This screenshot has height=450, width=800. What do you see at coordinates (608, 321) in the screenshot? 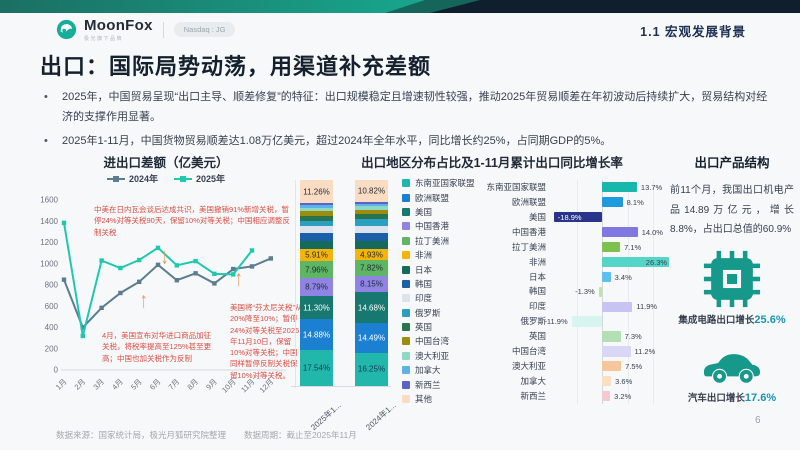
I see `hbar-row: -11.9%` at bounding box center [608, 321].